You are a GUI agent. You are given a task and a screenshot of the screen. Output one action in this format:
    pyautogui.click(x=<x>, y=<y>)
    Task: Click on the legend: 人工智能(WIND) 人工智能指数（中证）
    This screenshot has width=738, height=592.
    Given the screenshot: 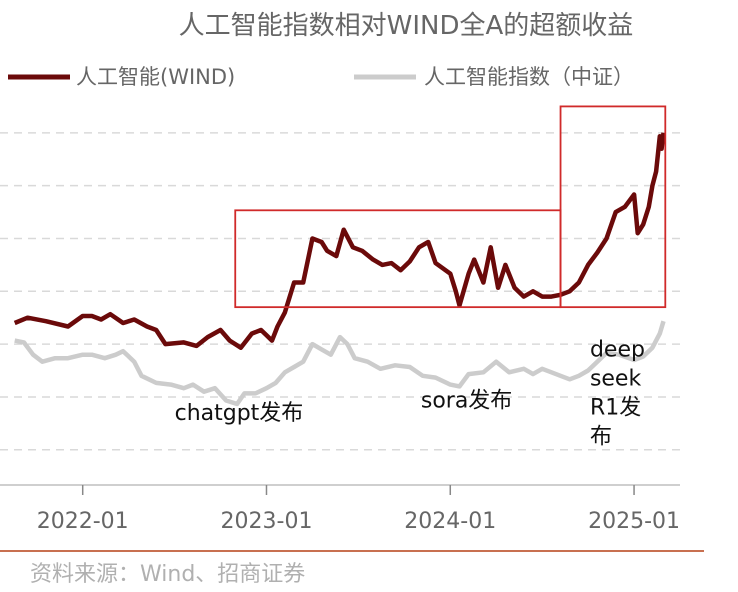 What is the action you would take?
    pyautogui.click(x=321, y=77)
    